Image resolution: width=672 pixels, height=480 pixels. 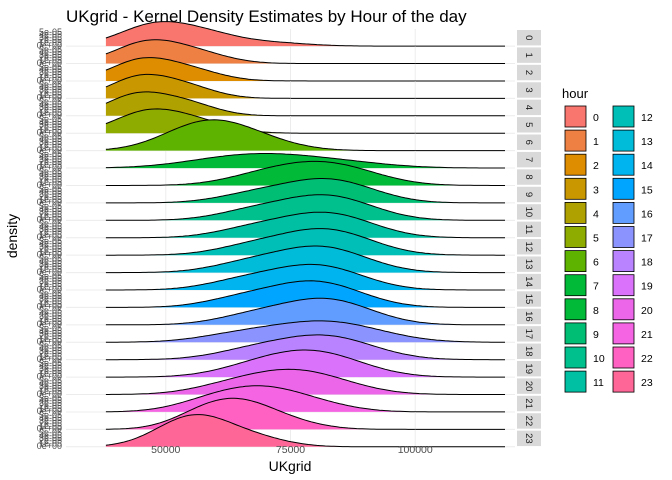 What do you see at coordinates (528, 159) in the screenshot?
I see `facet-strip-label: 7` at bounding box center [528, 159].